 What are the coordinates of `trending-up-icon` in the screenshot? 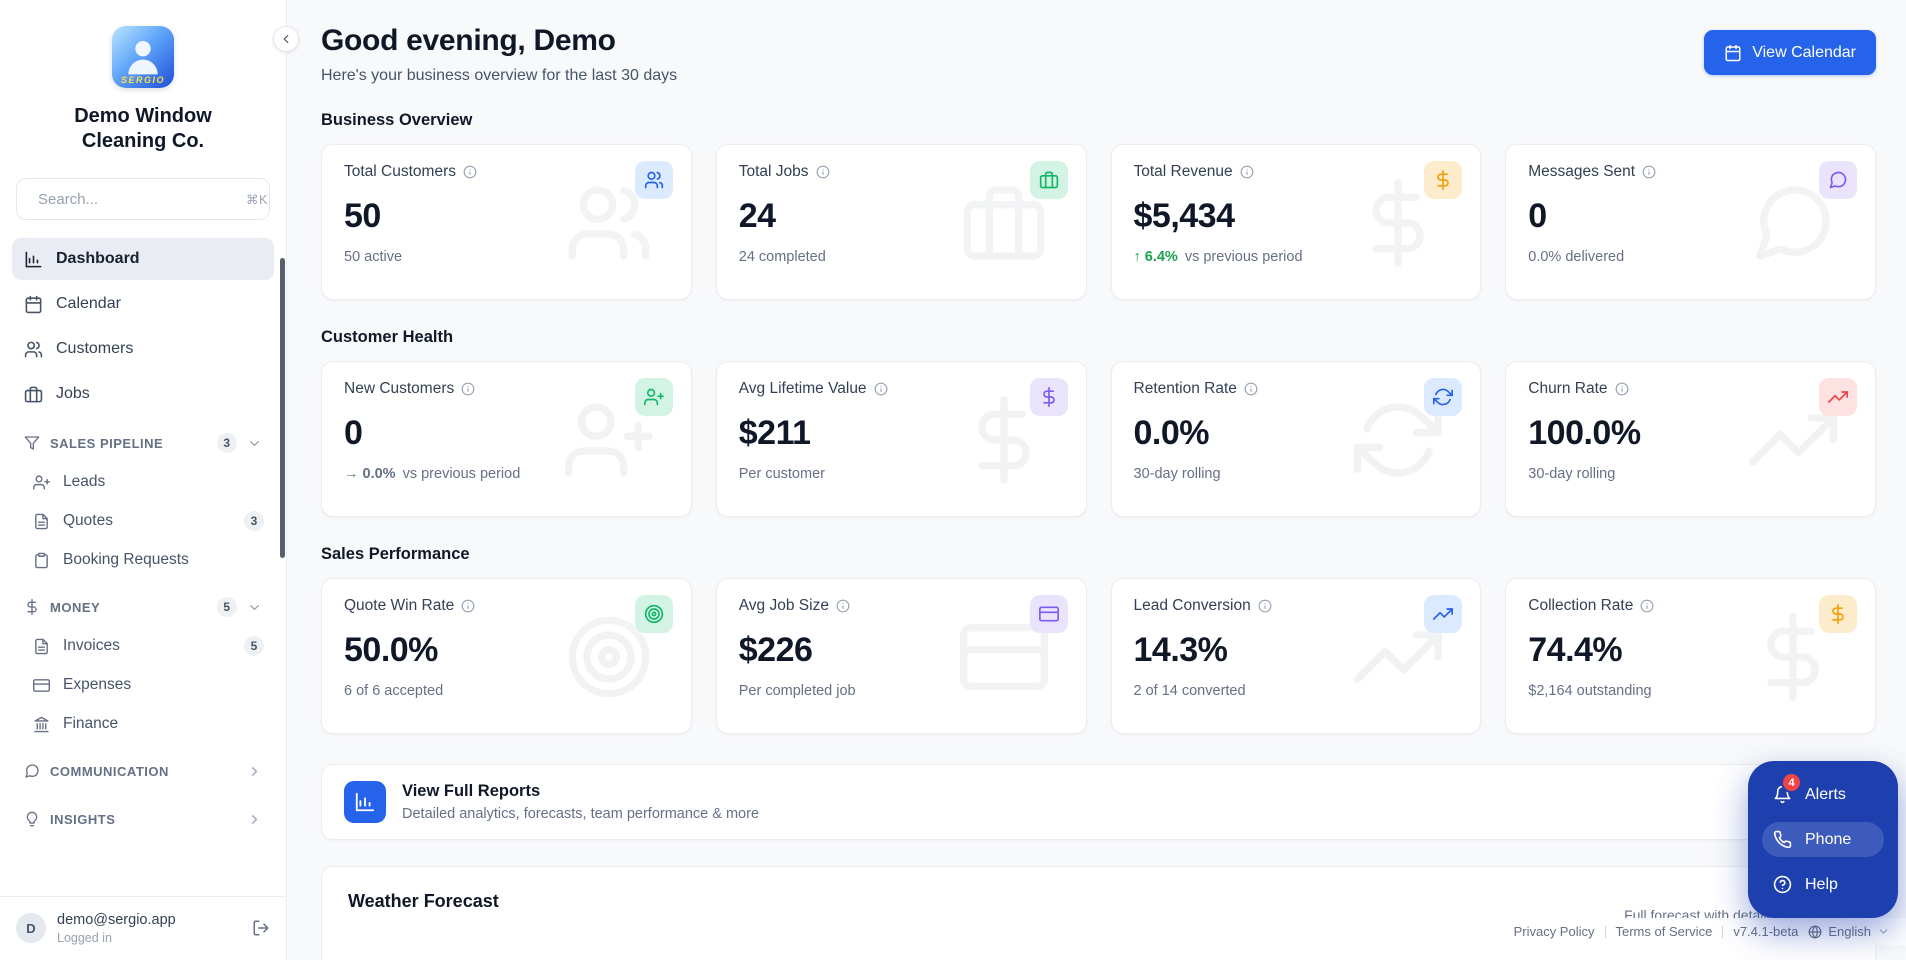 It's located at (1443, 614).